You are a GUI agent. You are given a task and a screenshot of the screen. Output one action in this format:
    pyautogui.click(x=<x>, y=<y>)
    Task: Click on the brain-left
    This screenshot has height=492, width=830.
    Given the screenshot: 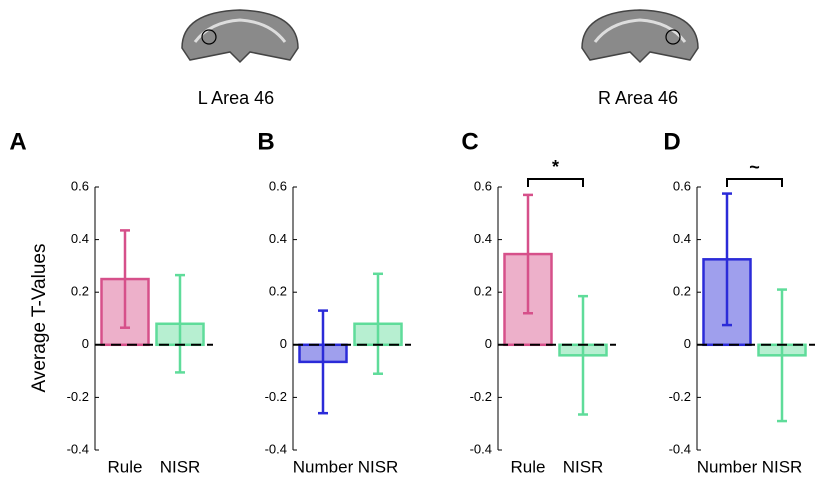 What is the action you would take?
    pyautogui.click(x=240, y=36)
    